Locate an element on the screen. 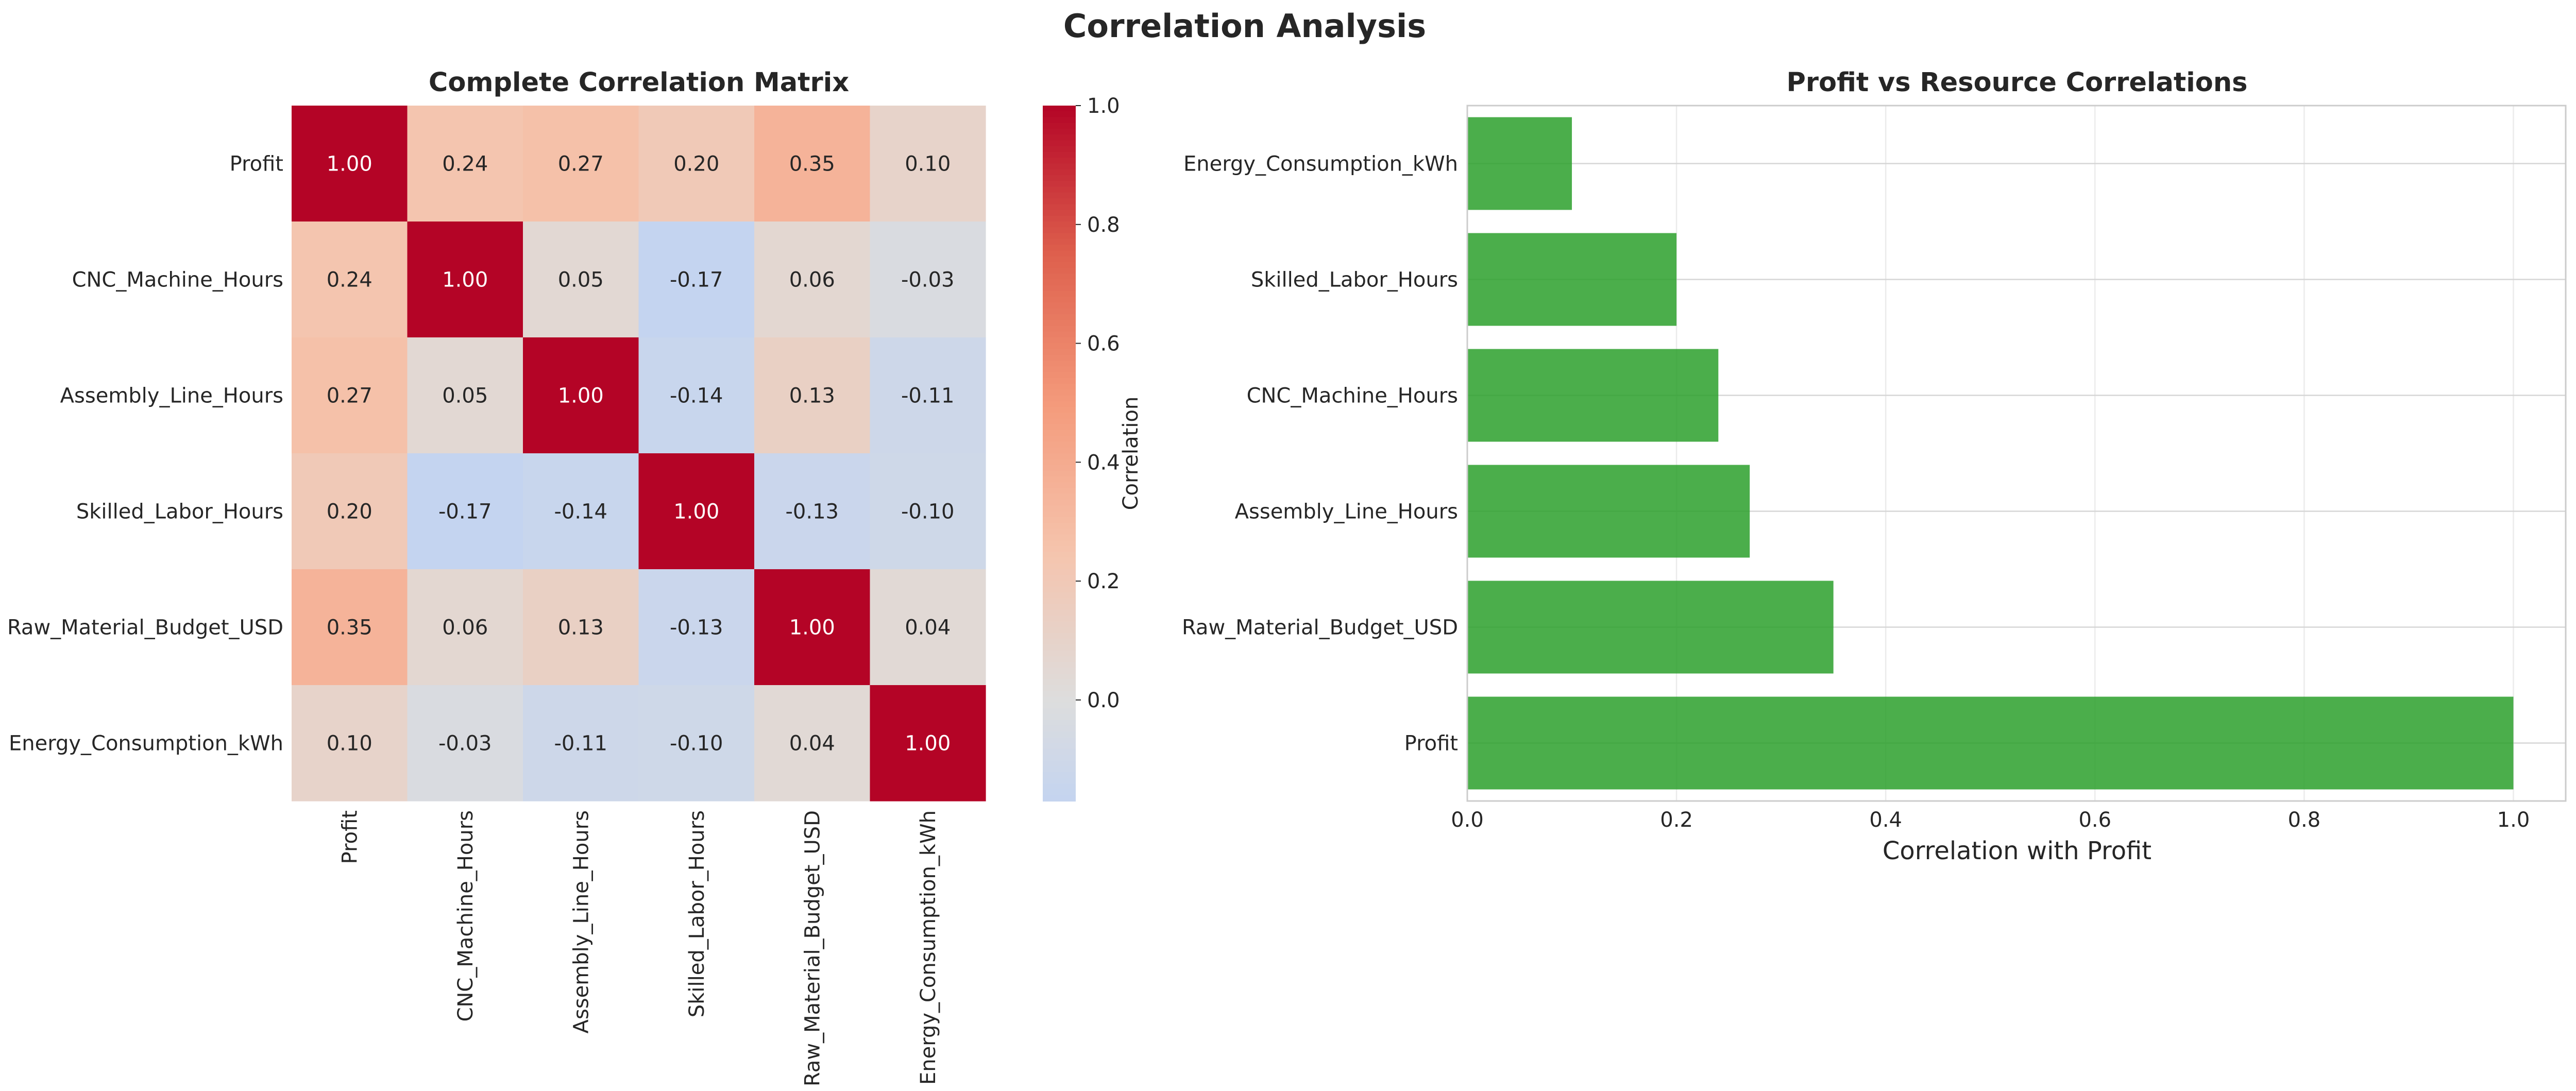 This screenshot has width=2576, height=1091. heatmap-value-label: -0.11 is located at coordinates (928, 396).